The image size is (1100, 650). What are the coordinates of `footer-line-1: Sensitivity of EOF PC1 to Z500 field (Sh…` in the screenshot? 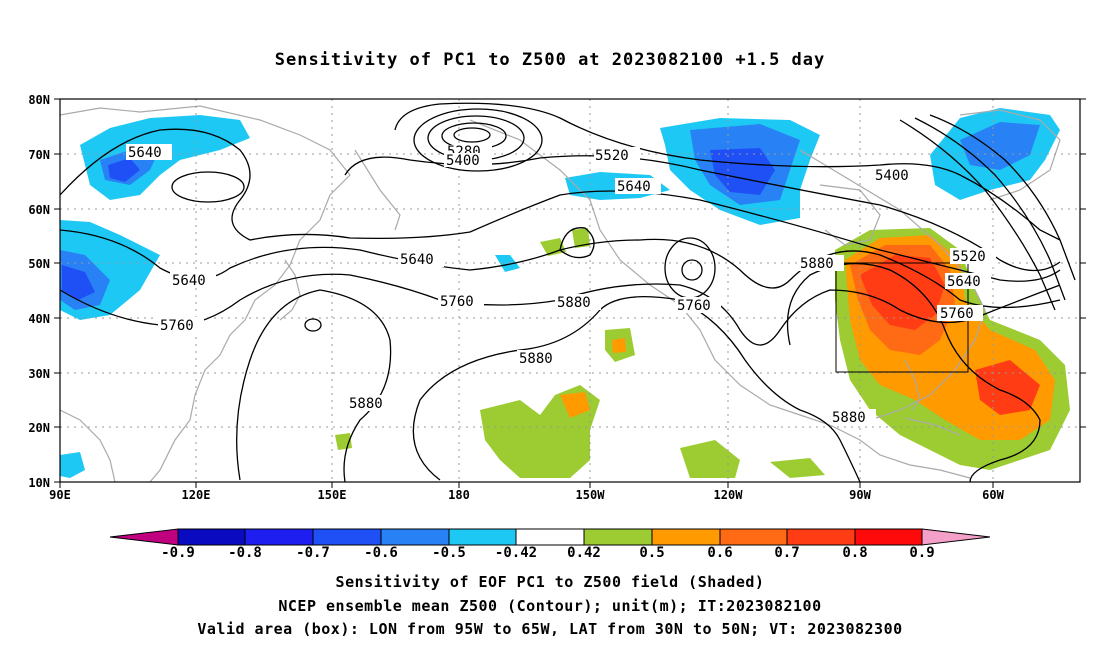 It's located at (550, 582).